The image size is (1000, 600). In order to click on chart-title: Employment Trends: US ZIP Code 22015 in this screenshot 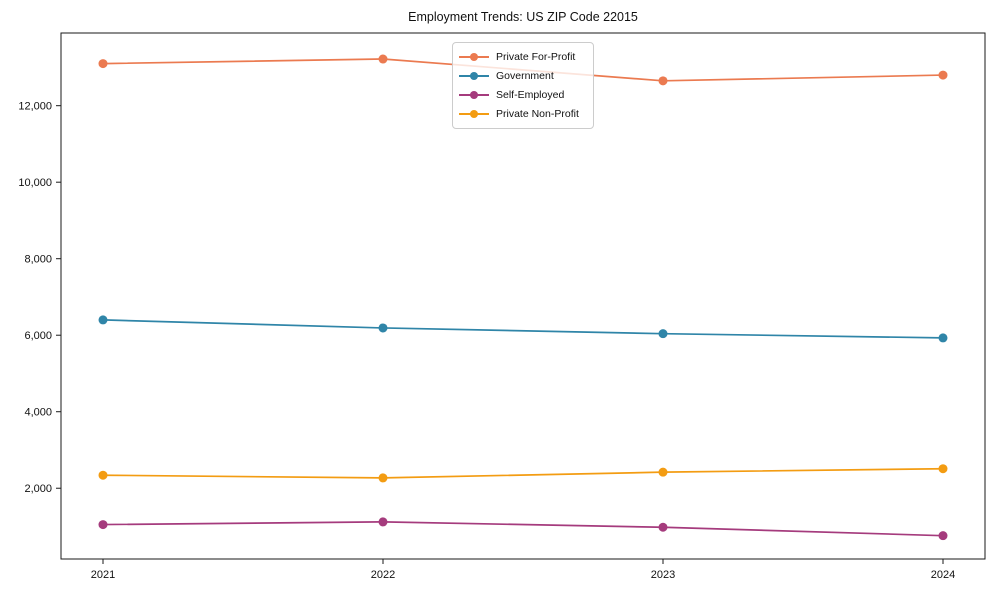, I will do `click(523, 17)`.